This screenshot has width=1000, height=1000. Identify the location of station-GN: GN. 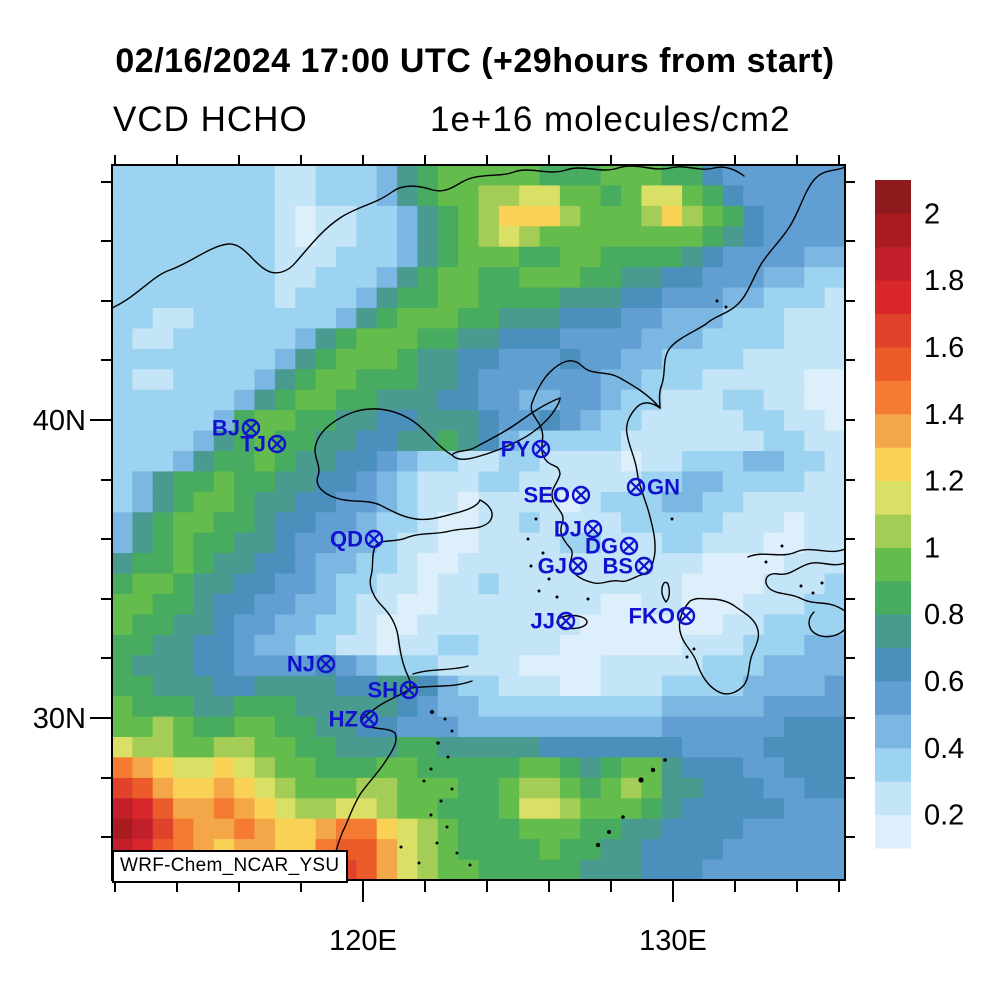
(653, 487).